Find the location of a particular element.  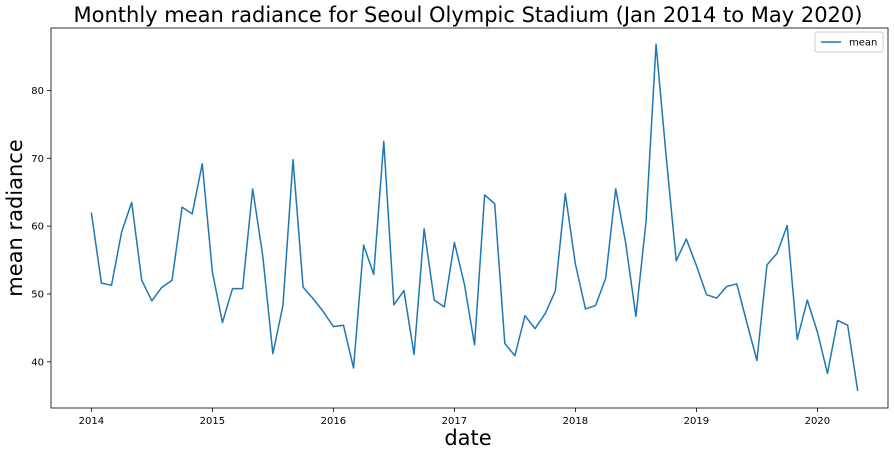

x-tick-label: 2017 is located at coordinates (454, 421).